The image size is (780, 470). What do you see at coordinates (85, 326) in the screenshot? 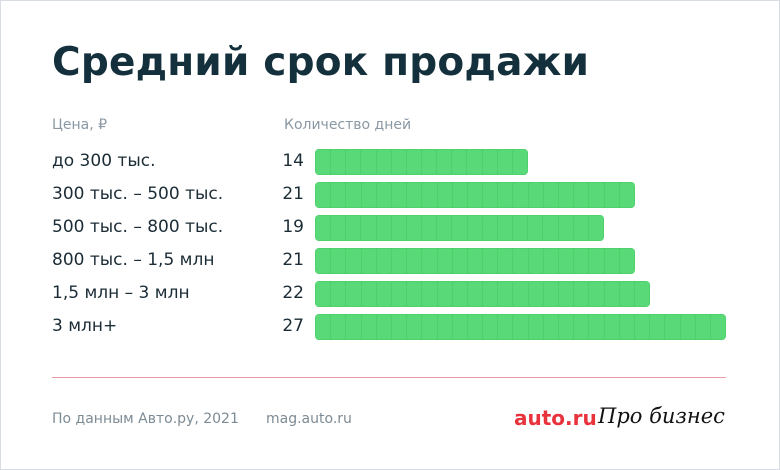
I see `category-label: 3 млн+` at bounding box center [85, 326].